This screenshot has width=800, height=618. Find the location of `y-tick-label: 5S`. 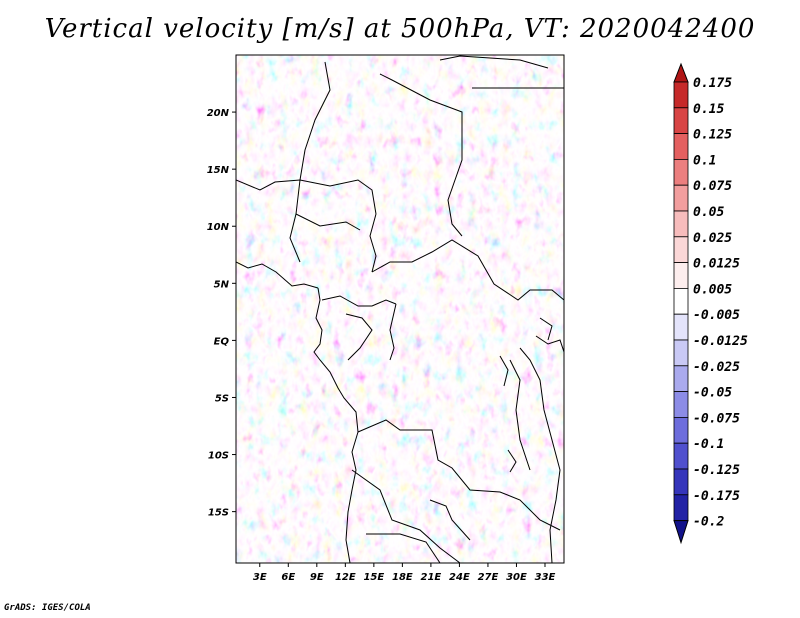

y-tick-label: 5S is located at coordinates (222, 398).